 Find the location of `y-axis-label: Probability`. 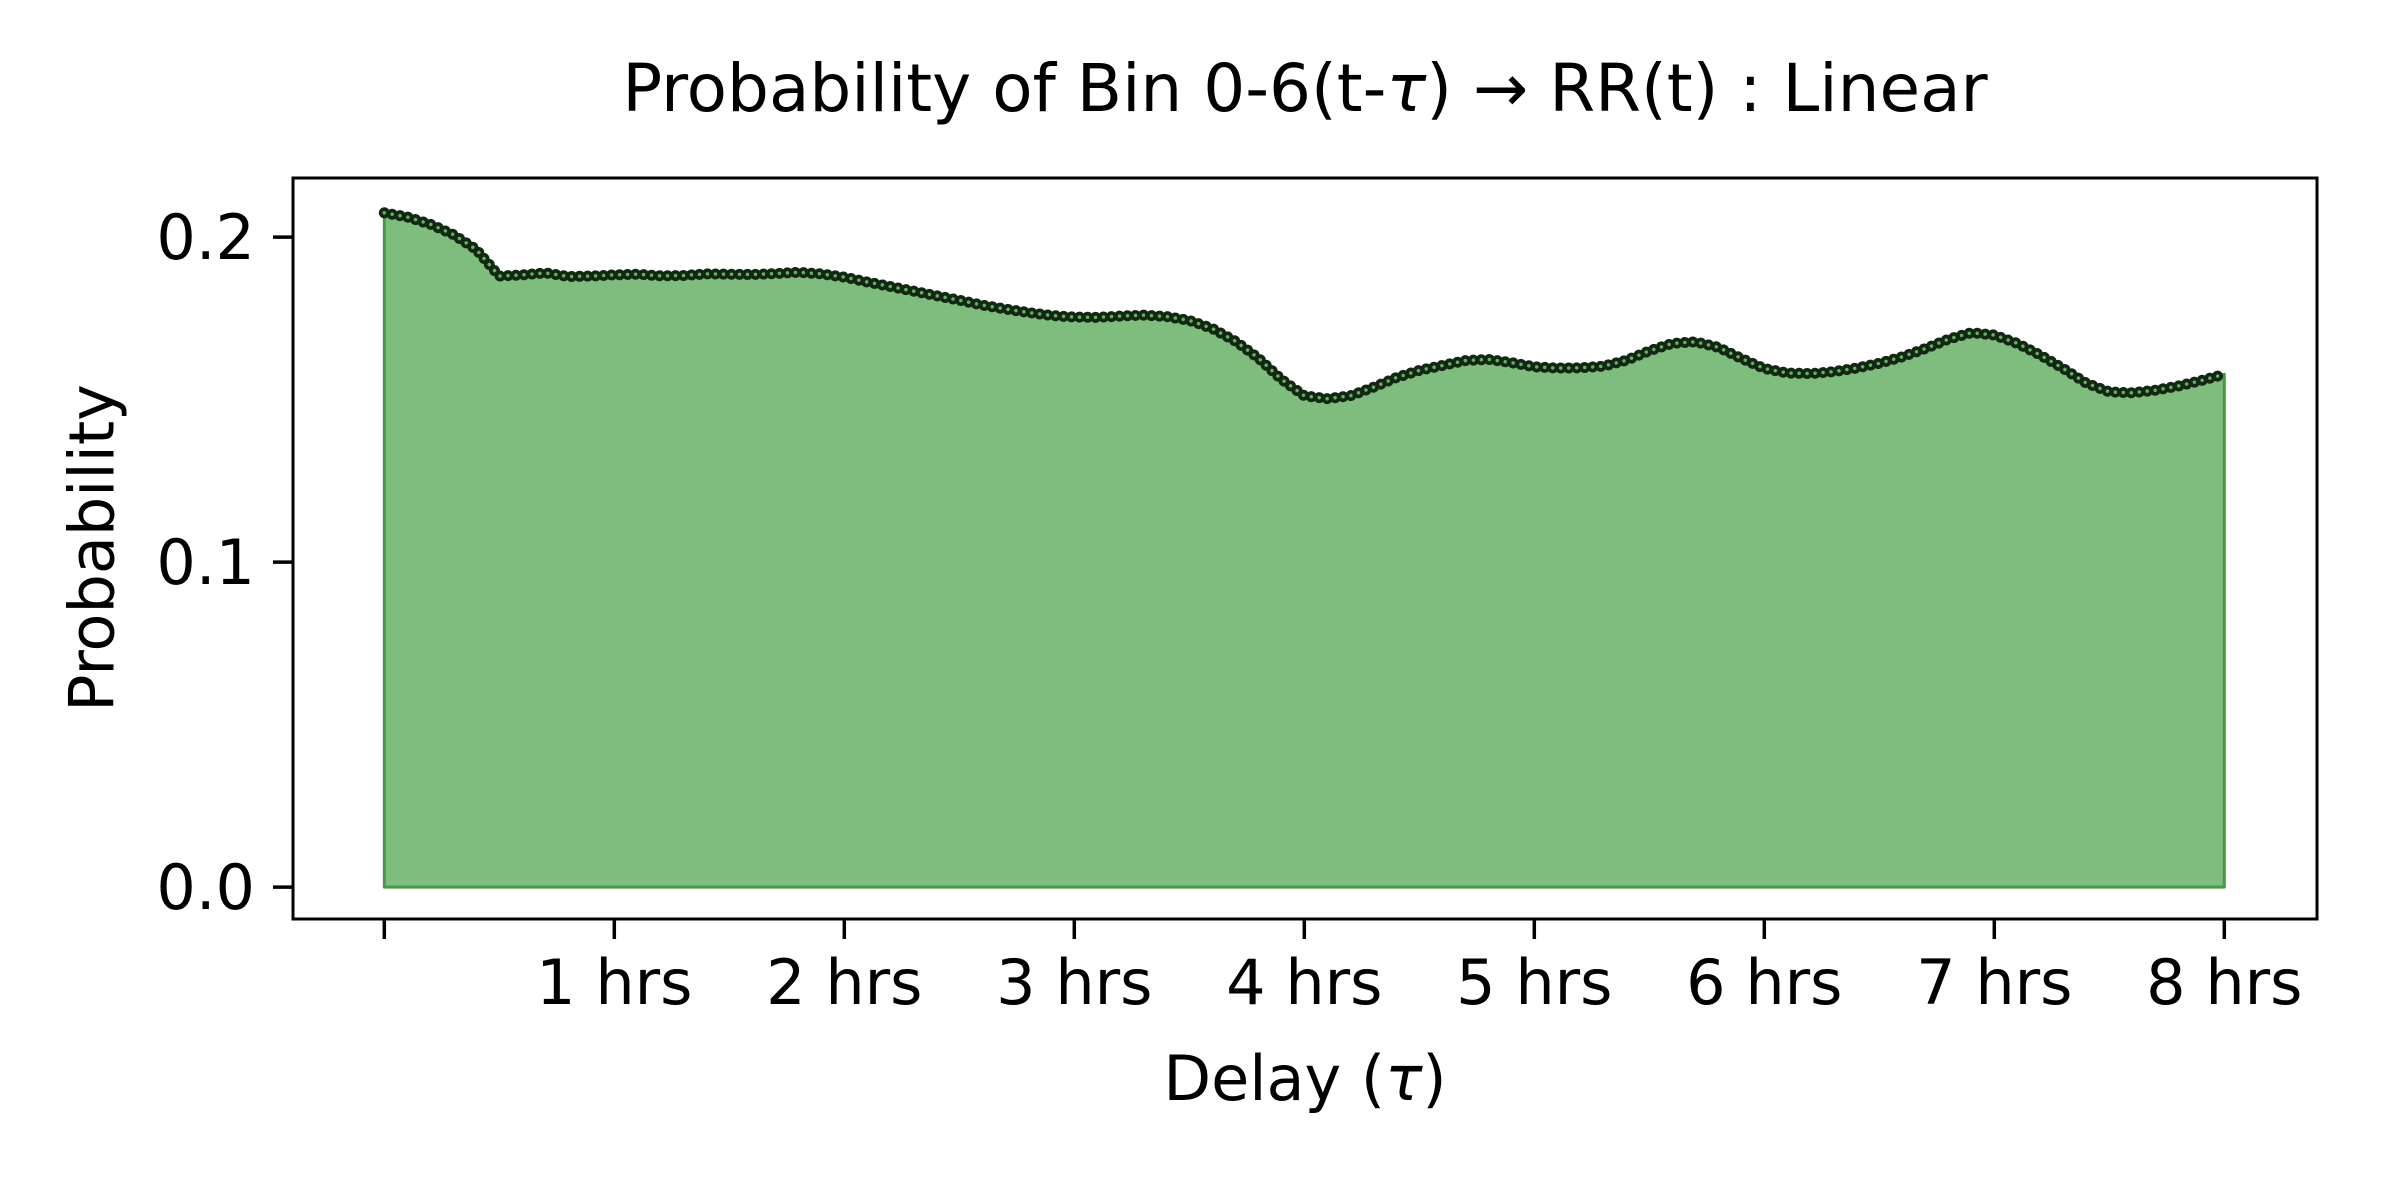

y-axis-label: Probability is located at coordinates (91, 548).